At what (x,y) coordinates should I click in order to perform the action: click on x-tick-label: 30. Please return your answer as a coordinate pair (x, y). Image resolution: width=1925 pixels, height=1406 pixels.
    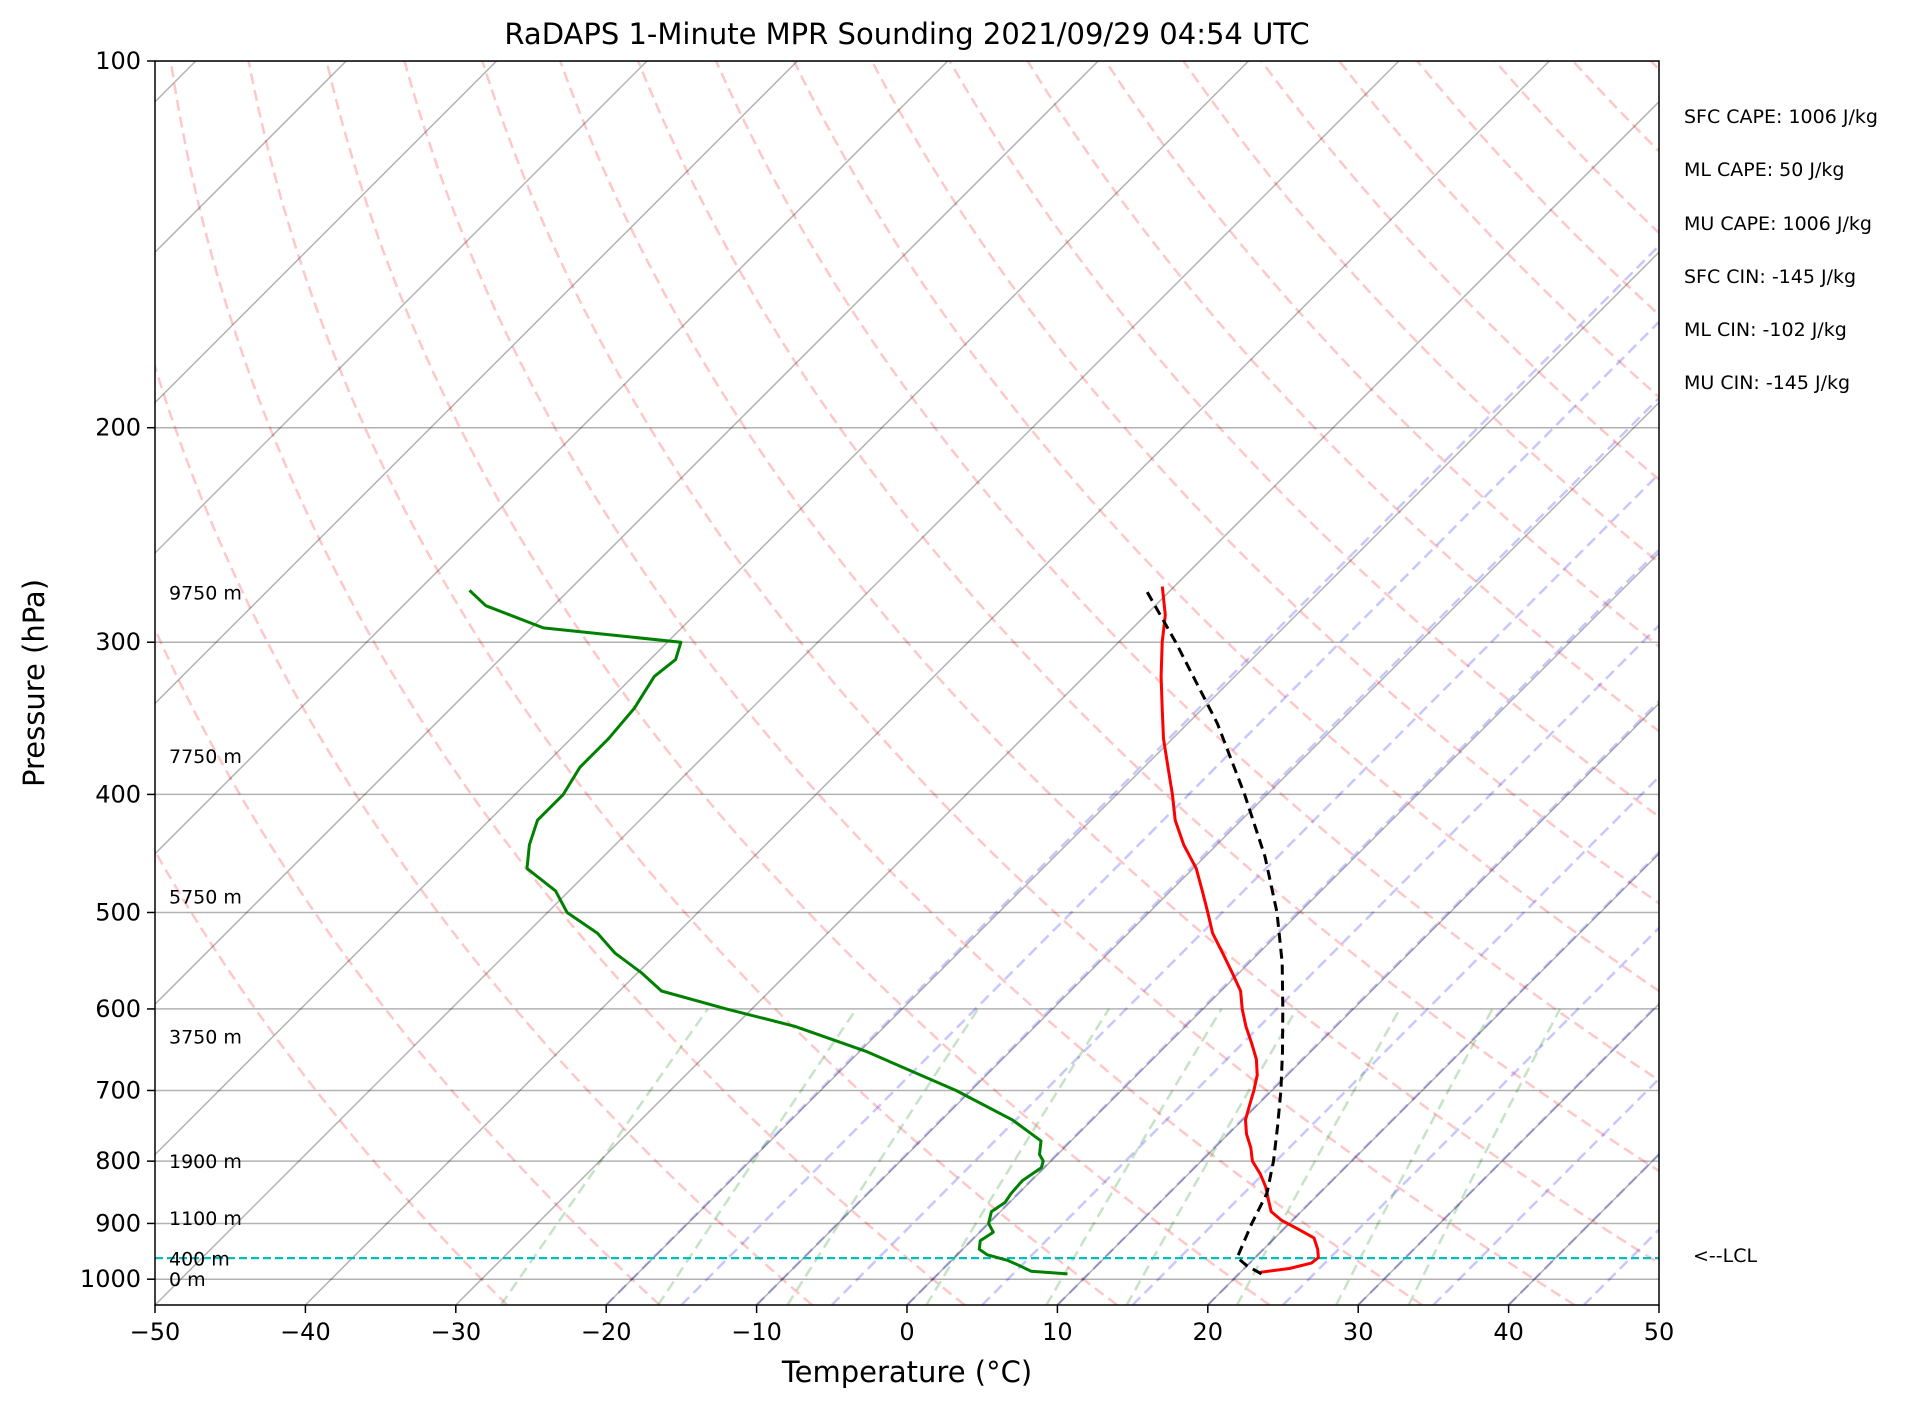
    Looking at the image, I should click on (1358, 1332).